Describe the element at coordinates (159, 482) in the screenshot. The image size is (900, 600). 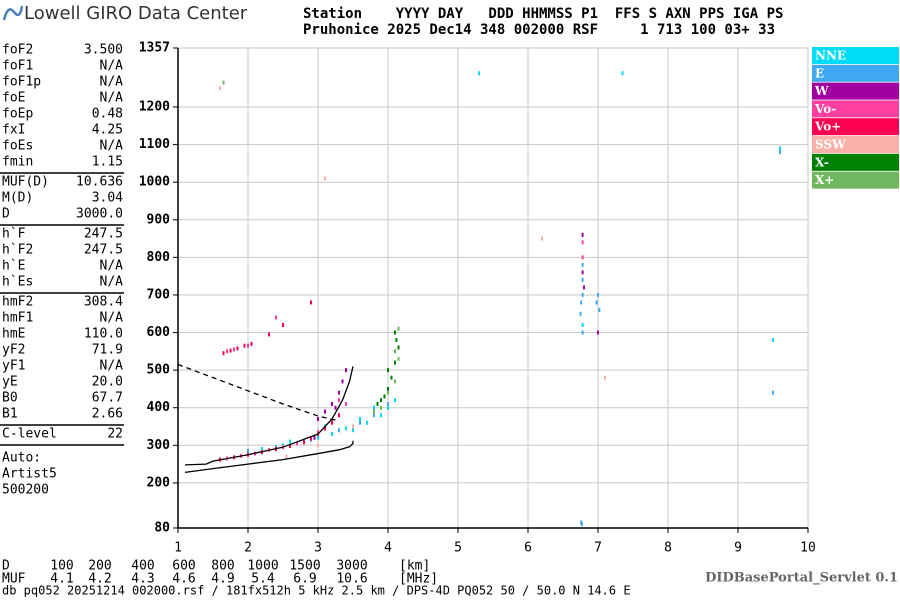
I see `y-tick-label: 200` at that location.